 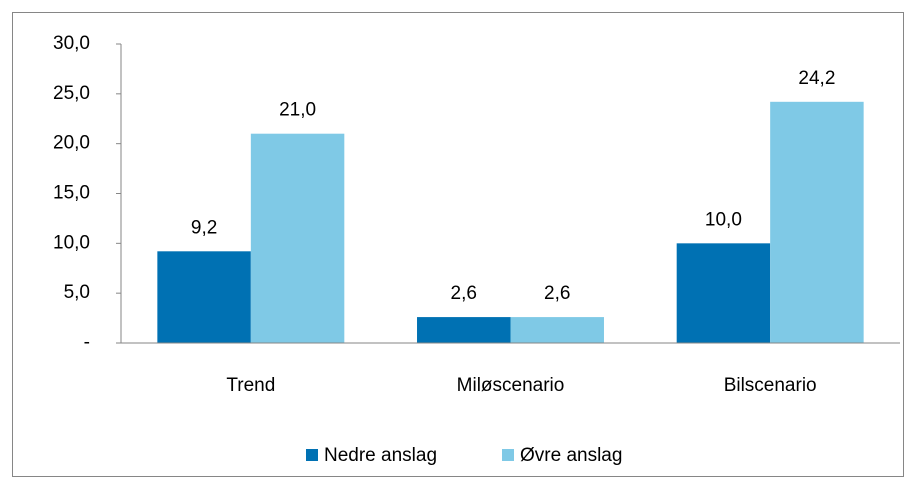 What do you see at coordinates (511, 385) in the screenshot?
I see `x-tick-label: Miløscenario` at bounding box center [511, 385].